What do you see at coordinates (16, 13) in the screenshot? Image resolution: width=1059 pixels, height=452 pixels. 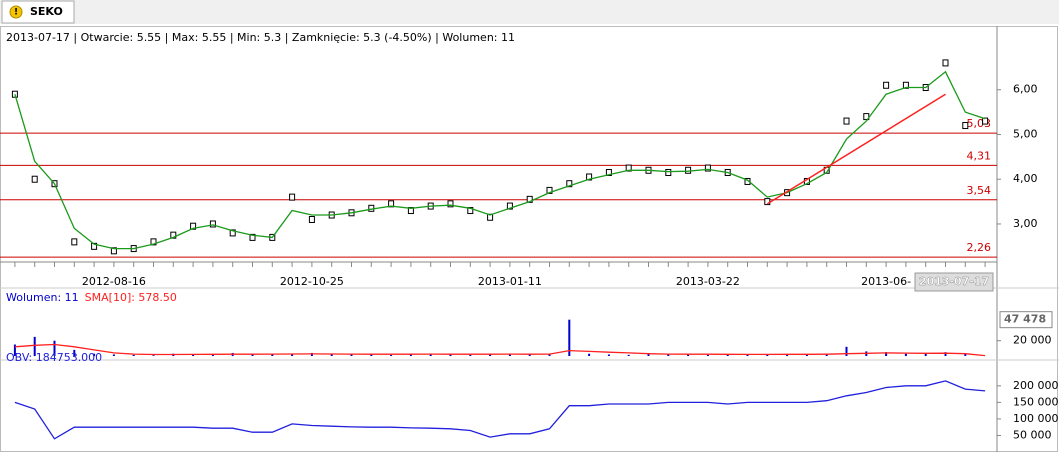 I see `warning-mark: !` at bounding box center [16, 13].